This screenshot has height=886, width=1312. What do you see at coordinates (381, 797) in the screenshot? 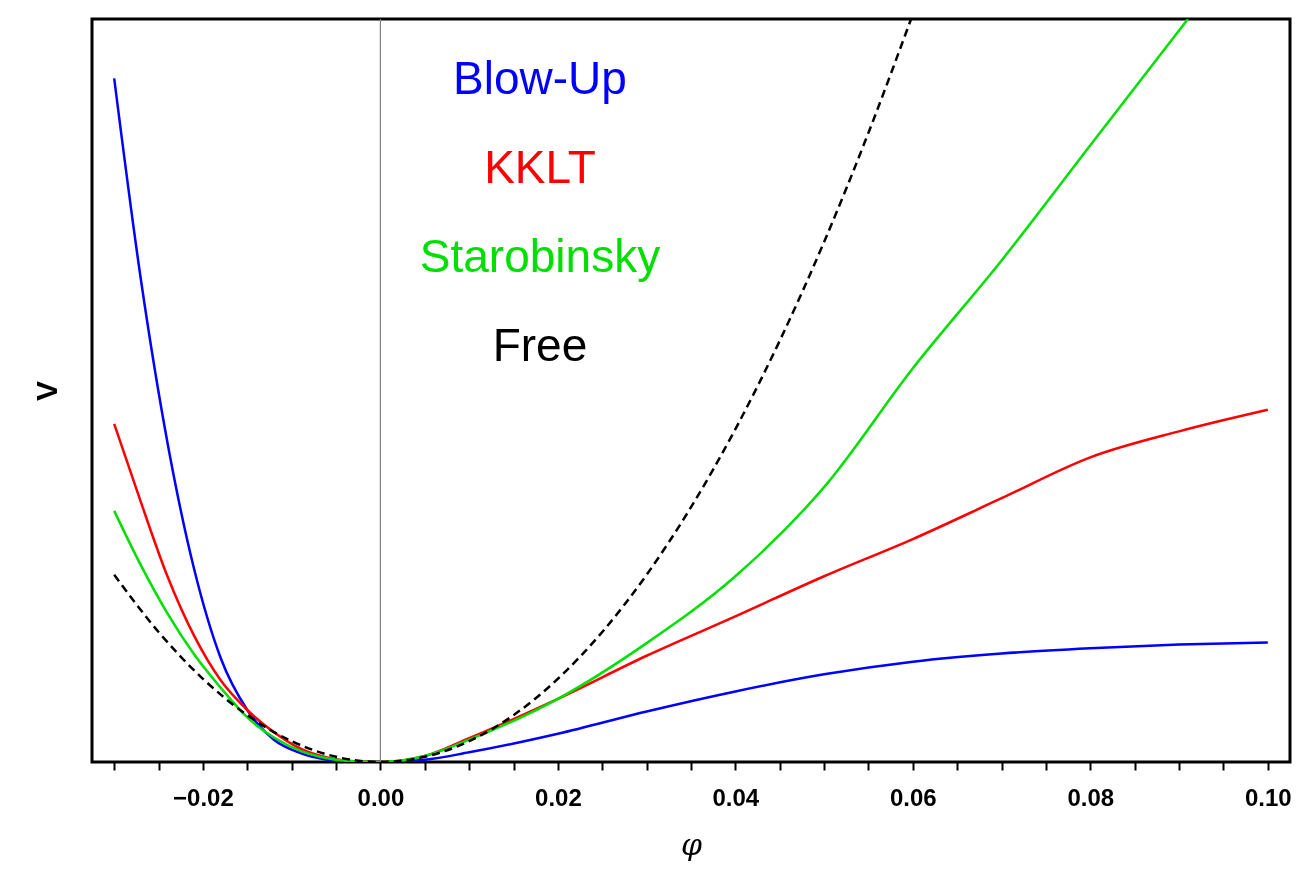
I see `x-tick-label: 0.00` at bounding box center [381, 797].